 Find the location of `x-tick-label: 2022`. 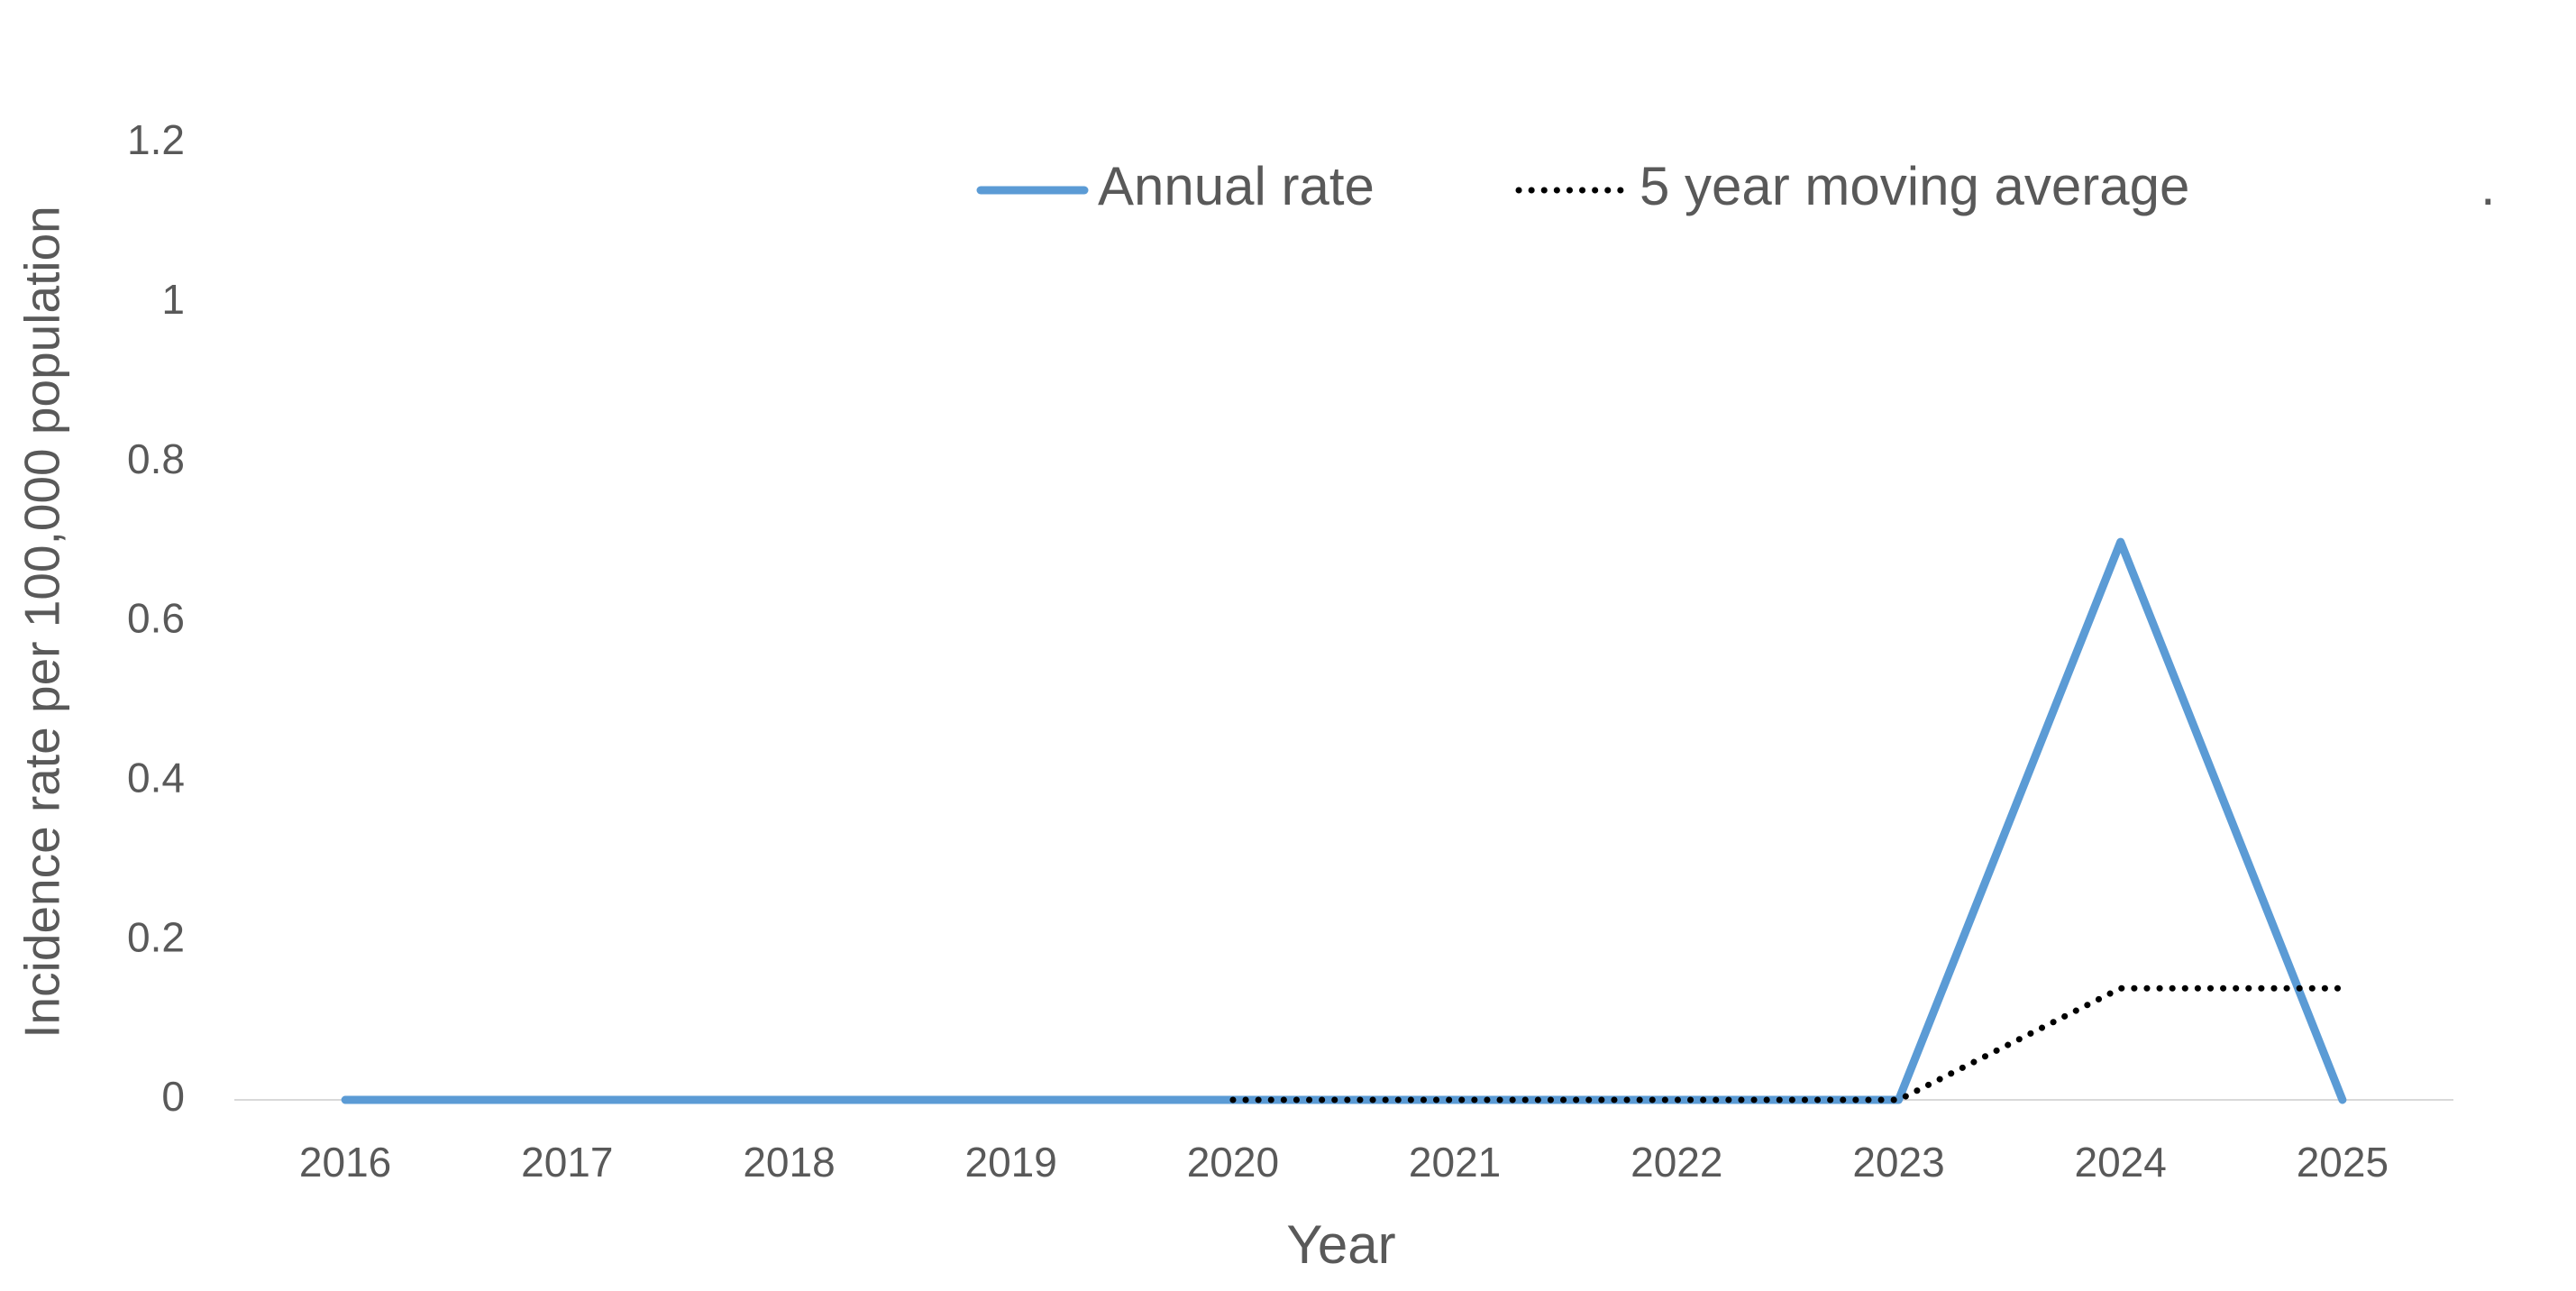

x-tick-label: 2022 is located at coordinates (1676, 1162).